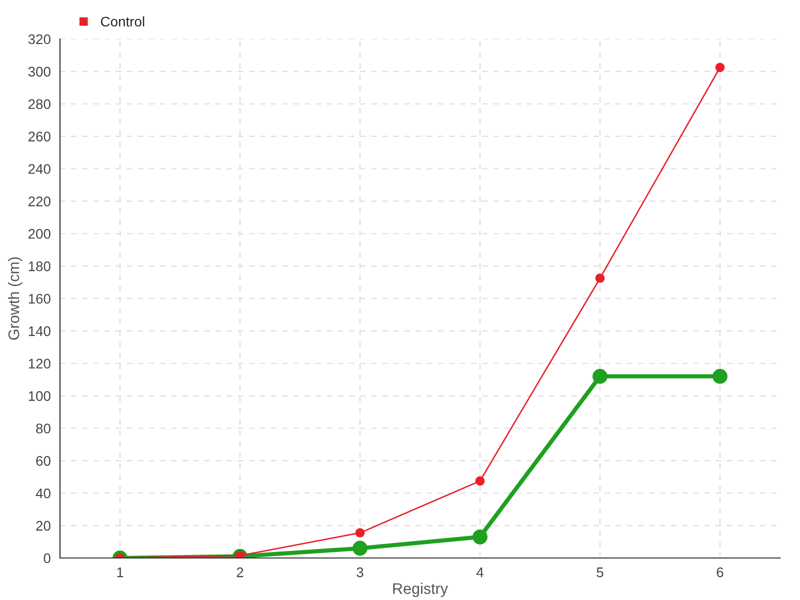 The height and width of the screenshot is (600, 800). What do you see at coordinates (122, 21) in the screenshot?
I see `legend-label: Control` at bounding box center [122, 21].